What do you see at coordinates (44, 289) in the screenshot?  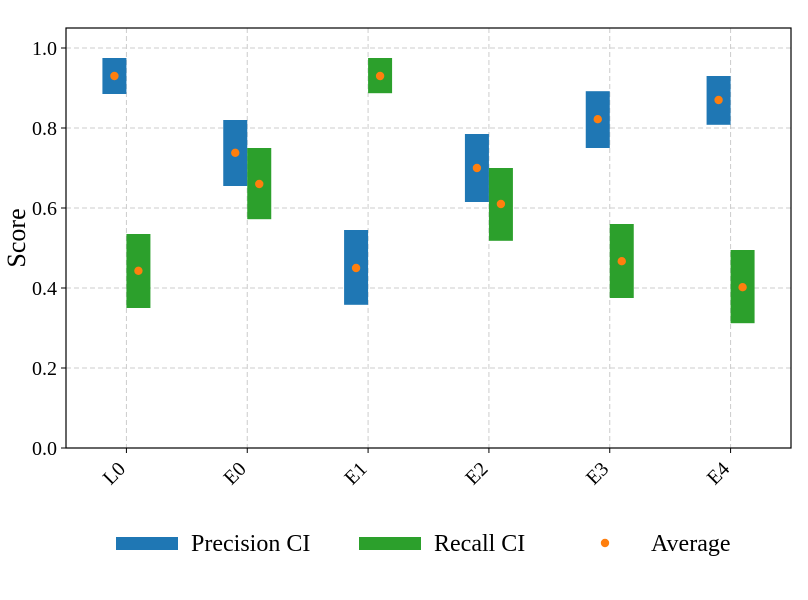 I see `y-tick-label: 0.4` at bounding box center [44, 289].